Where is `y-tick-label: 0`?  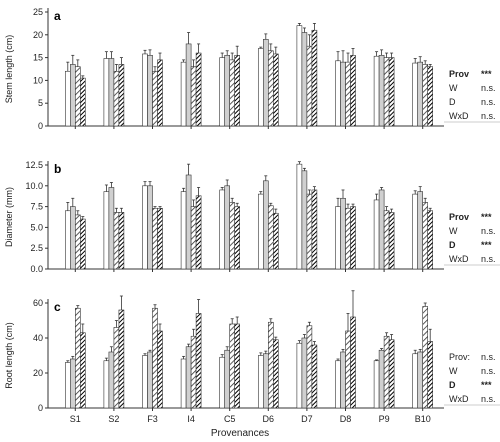
y-tick-label: 0 is located at coordinates (40, 408).